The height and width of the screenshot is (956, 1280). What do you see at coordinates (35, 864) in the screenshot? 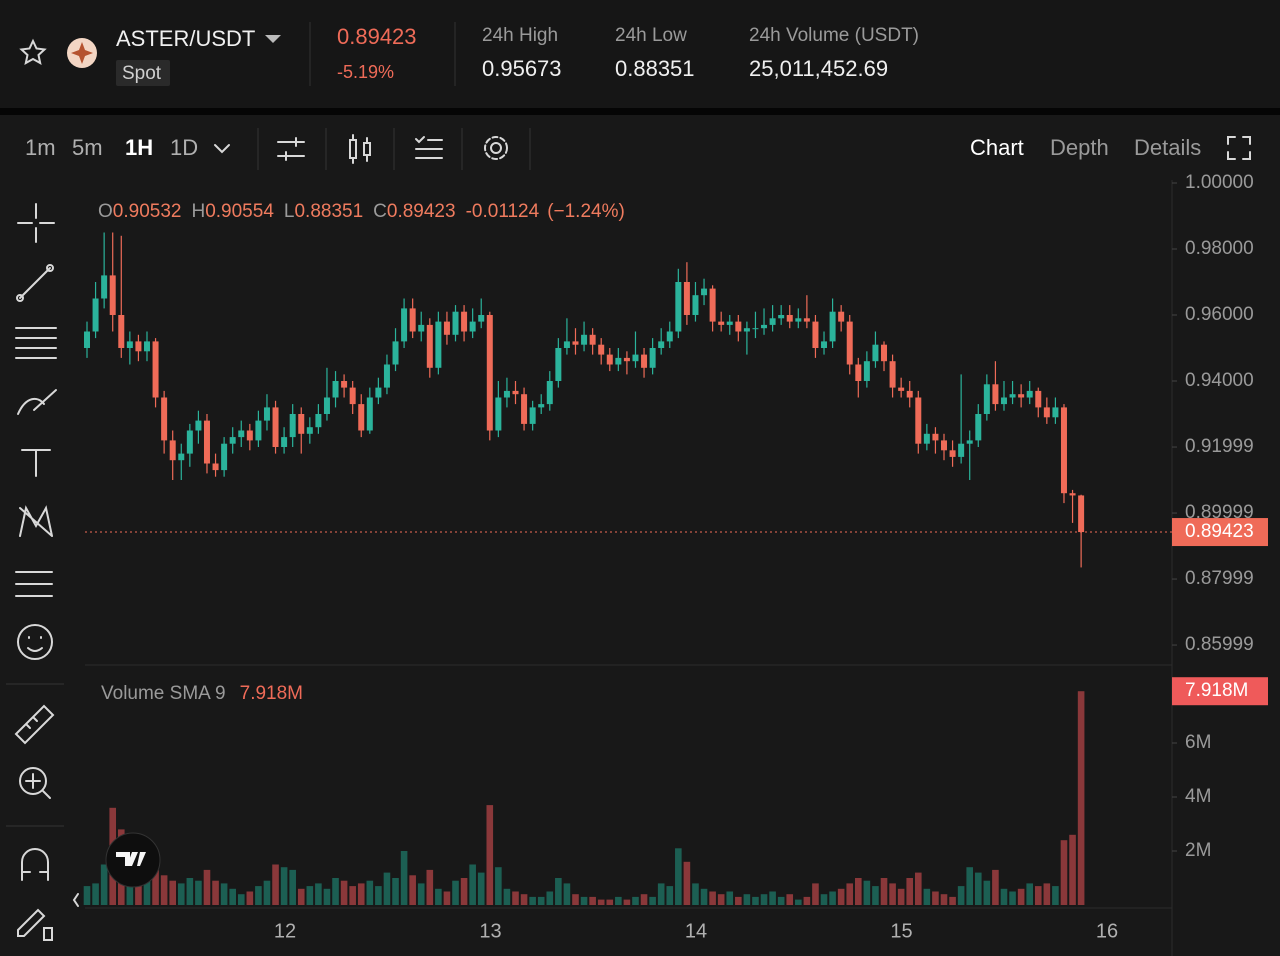
I see `magnet-tool` at bounding box center [35, 864].